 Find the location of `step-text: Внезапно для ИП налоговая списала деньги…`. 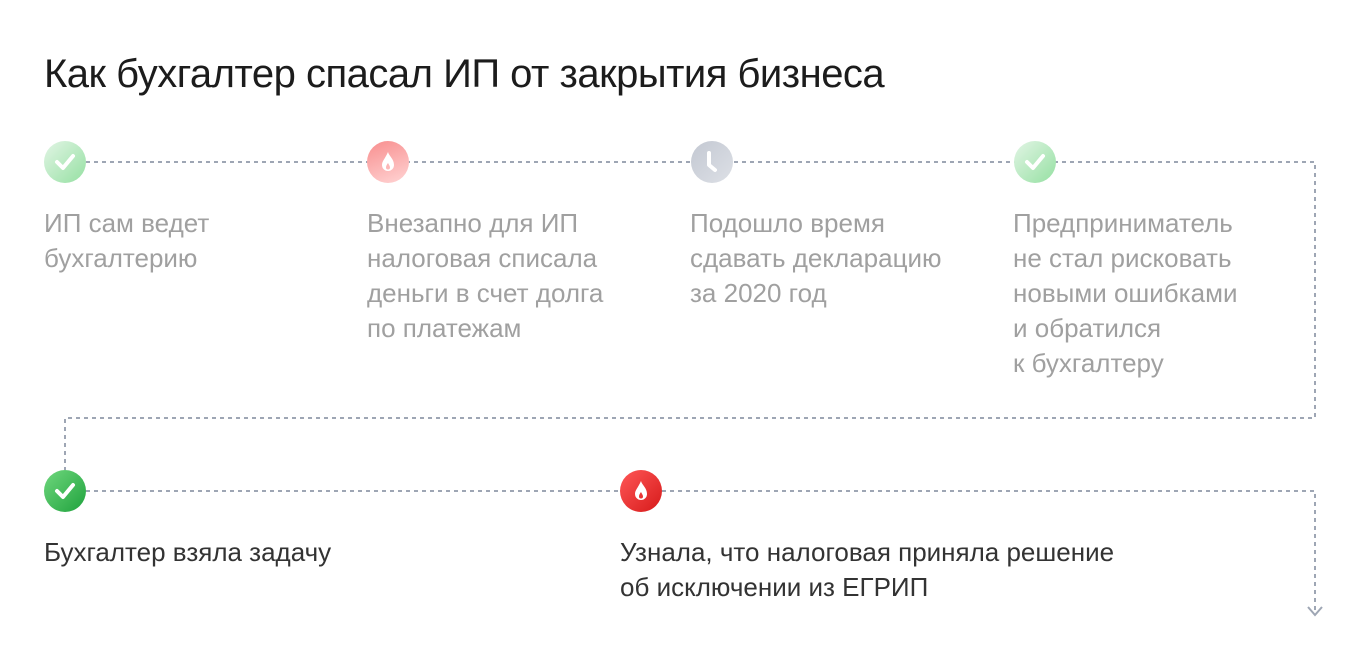

step-text: Внезапно для ИП налоговая списала деньги… is located at coordinates (485, 275).